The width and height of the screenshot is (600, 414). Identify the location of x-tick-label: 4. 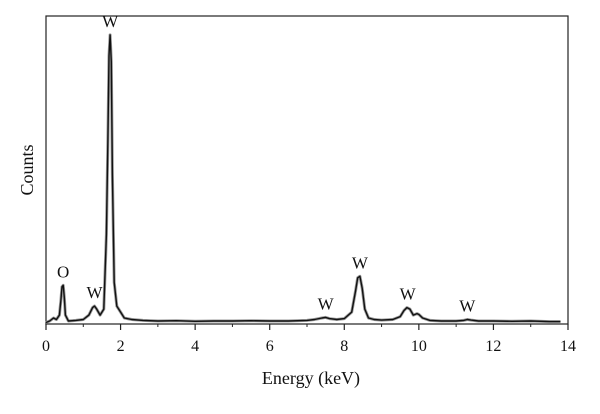
(195, 346).